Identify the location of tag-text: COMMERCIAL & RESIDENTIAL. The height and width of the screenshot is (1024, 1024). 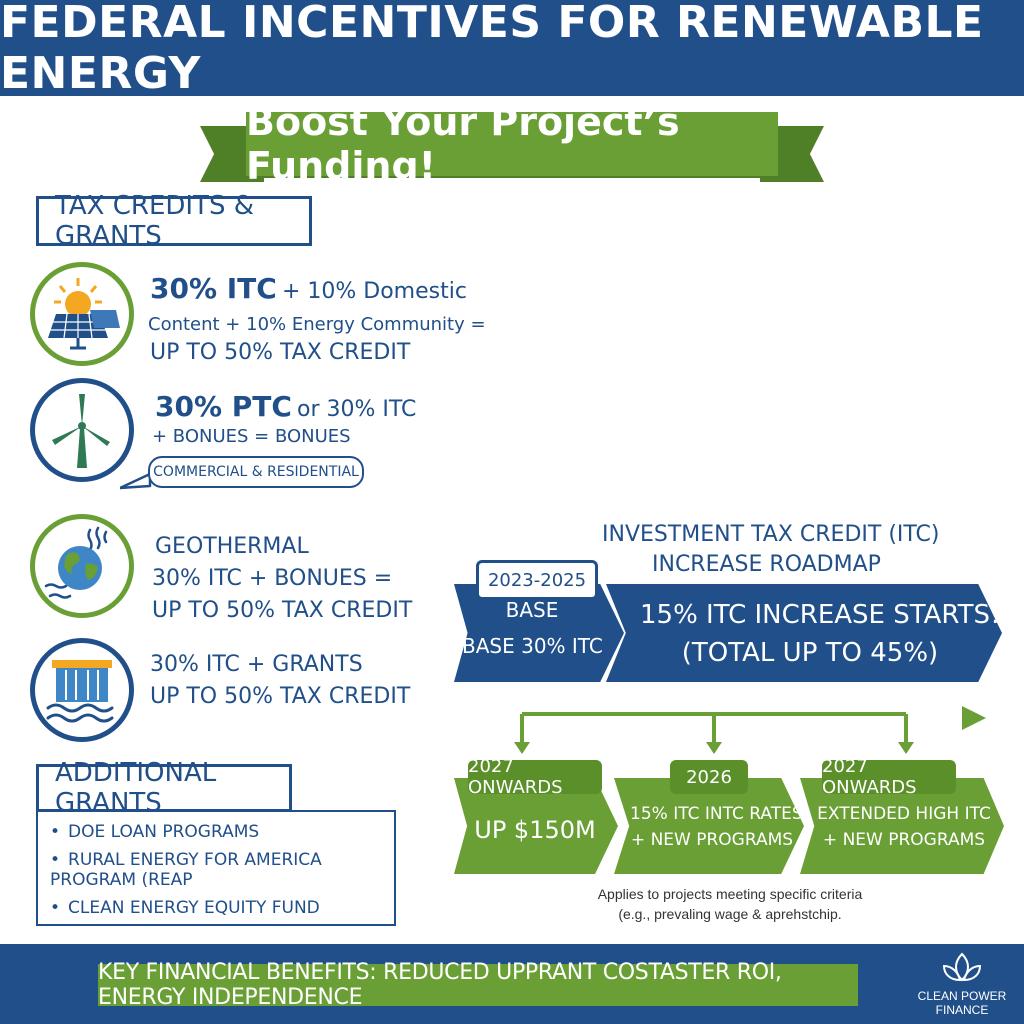
(256, 472).